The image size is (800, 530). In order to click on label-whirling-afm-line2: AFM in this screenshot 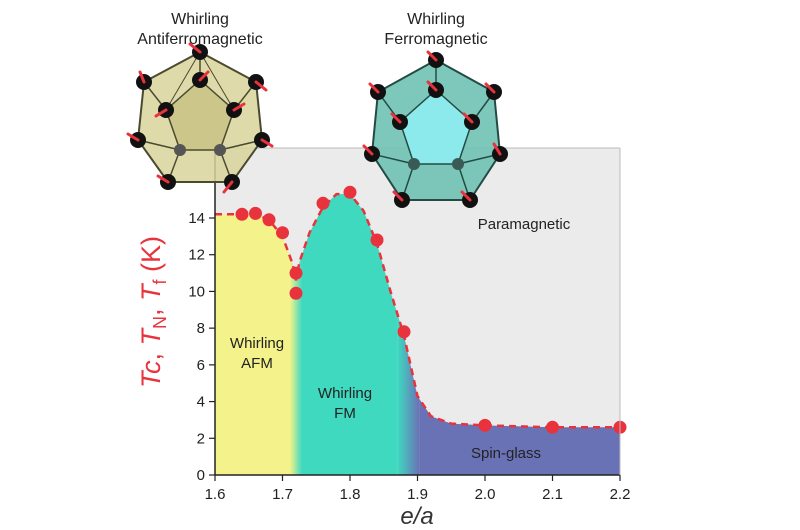, I will do `click(257, 363)`.